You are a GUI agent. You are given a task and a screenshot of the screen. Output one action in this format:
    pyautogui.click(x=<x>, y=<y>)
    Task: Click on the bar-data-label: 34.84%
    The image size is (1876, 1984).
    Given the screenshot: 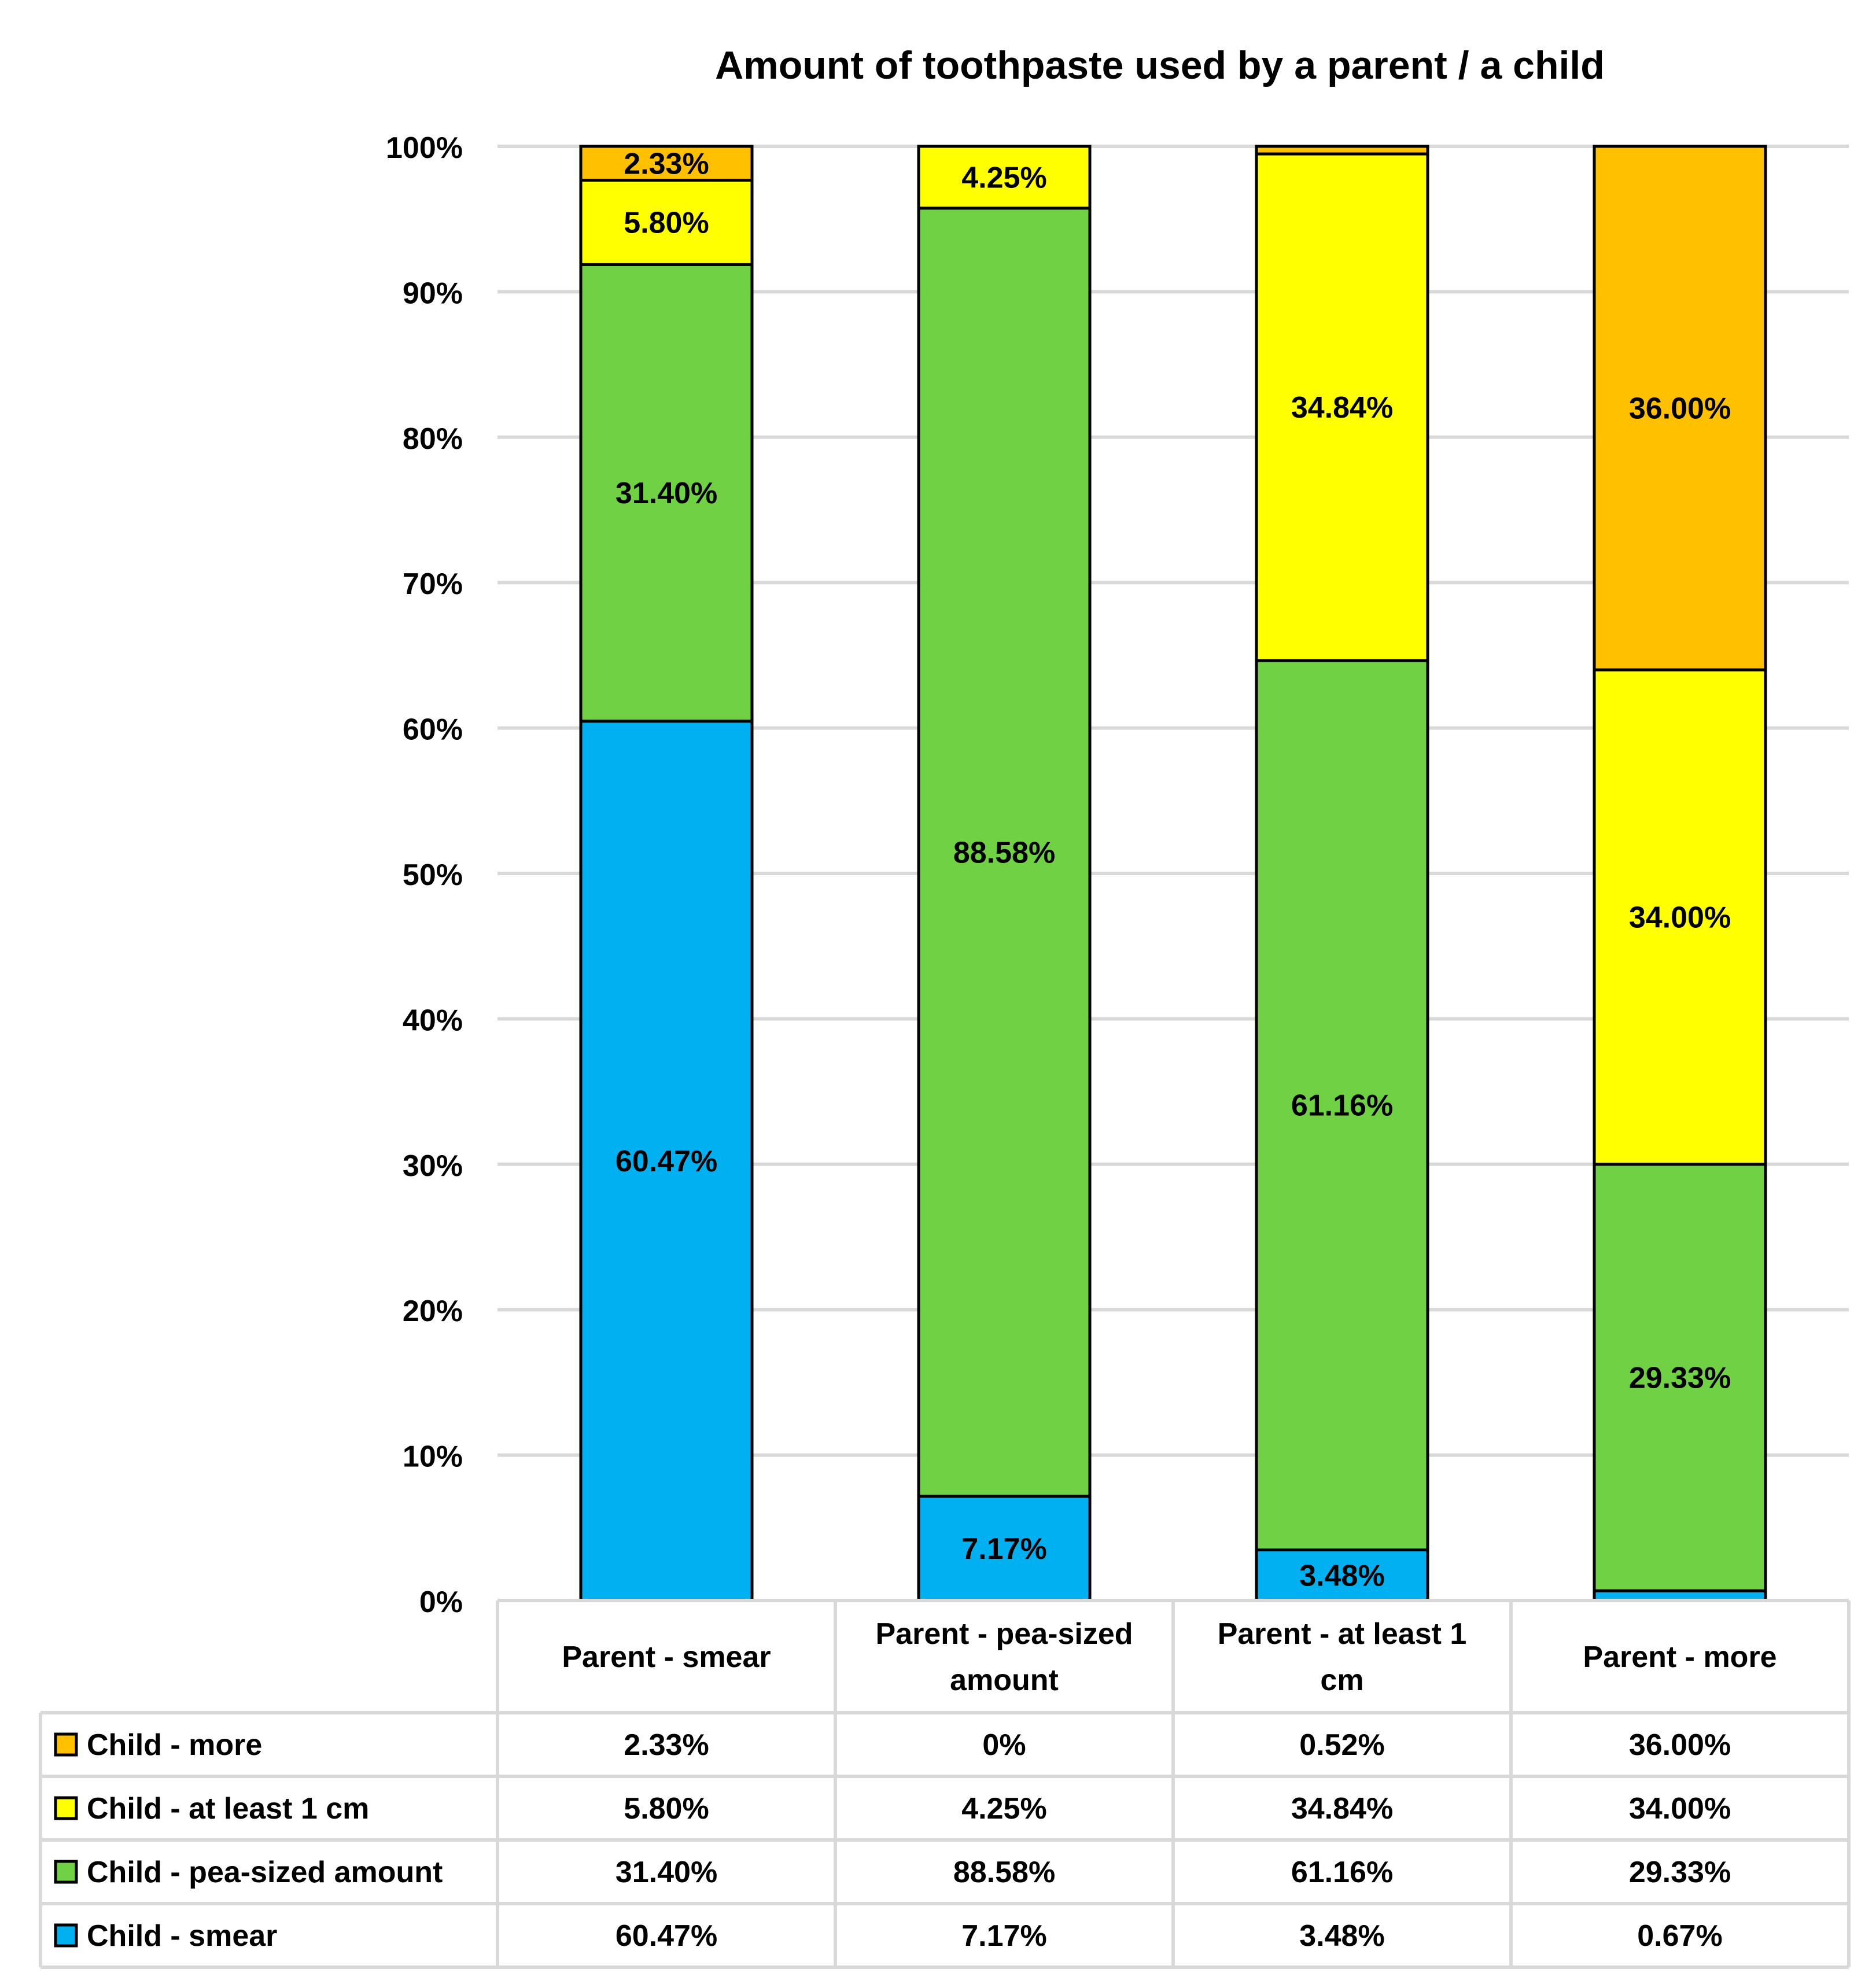 What is the action you would take?
    pyautogui.click(x=1342, y=408)
    